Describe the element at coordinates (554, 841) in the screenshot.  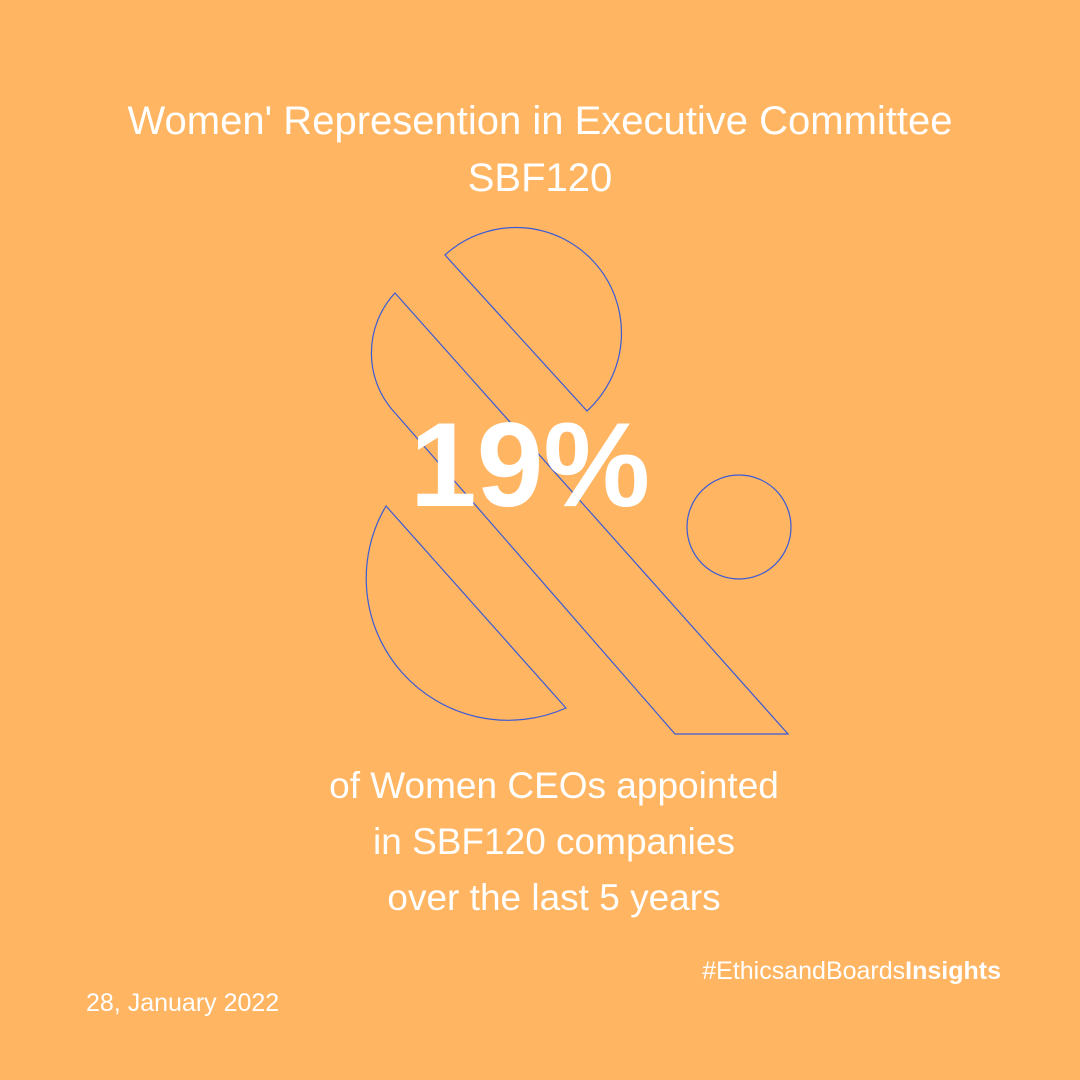
I see `caption-line-2: in SBF120 companies` at that location.